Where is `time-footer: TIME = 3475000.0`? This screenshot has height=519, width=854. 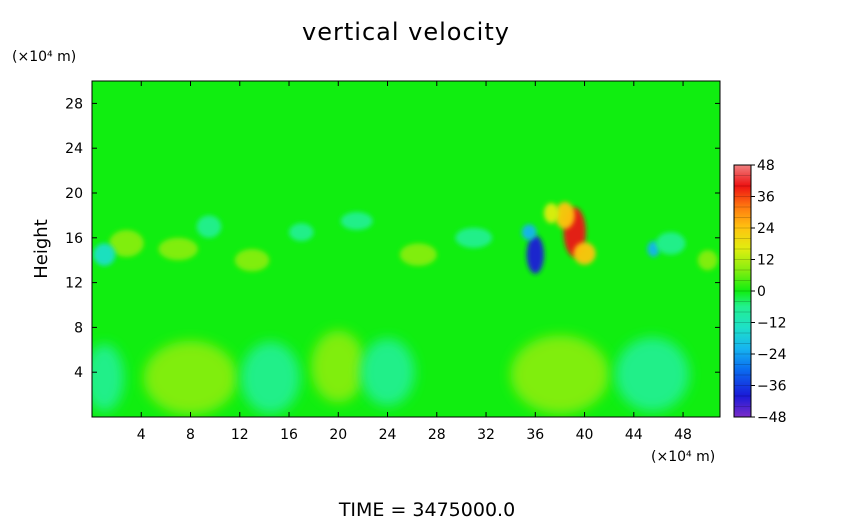 time-footer: TIME = 3475000.0 is located at coordinates (426, 509).